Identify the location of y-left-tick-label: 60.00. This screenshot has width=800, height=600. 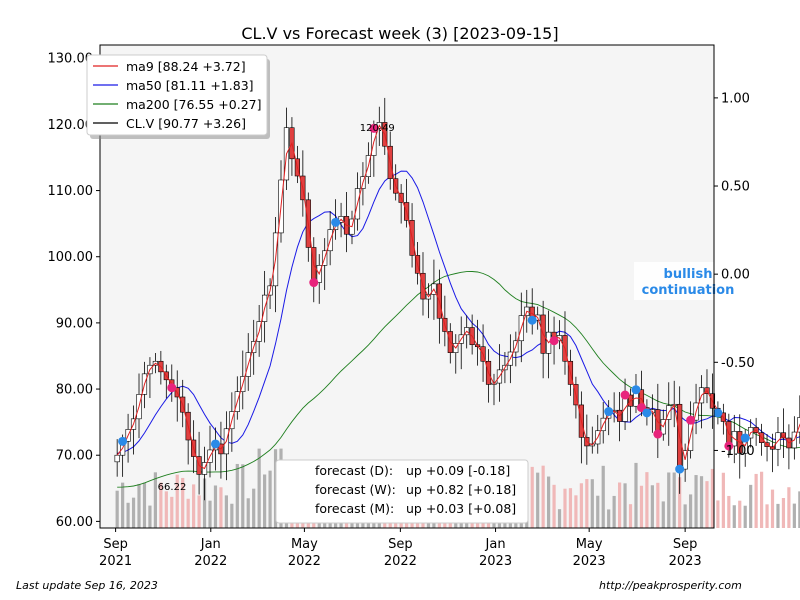
(74, 522).